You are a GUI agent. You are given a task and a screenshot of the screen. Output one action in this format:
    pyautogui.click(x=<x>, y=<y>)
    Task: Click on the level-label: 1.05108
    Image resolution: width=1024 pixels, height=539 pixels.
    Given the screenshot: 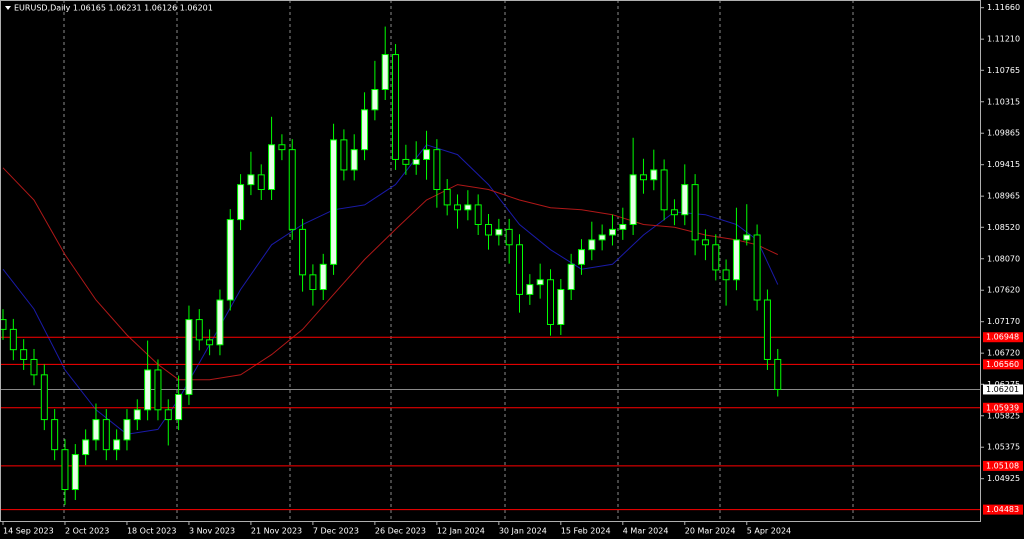 What is the action you would take?
    pyautogui.click(x=1002, y=465)
    